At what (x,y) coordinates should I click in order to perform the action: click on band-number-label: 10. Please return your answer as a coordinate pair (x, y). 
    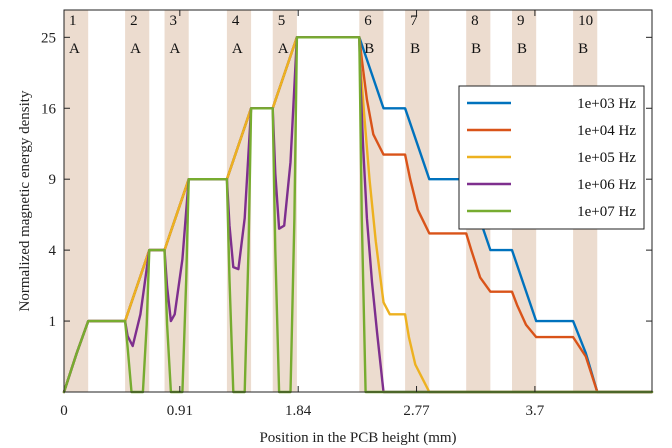
    Looking at the image, I should click on (585, 21).